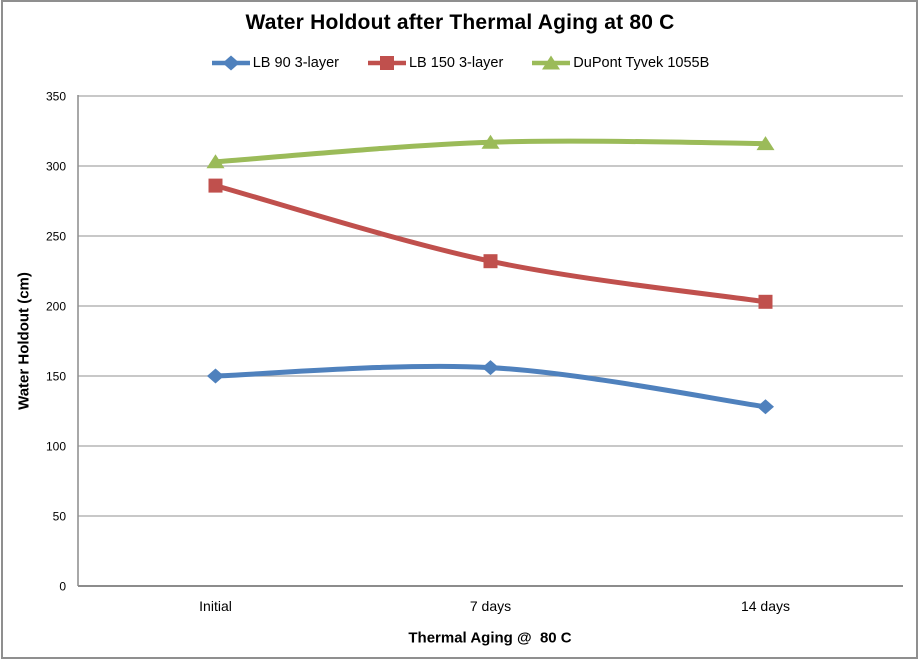  What do you see at coordinates (56, 447) in the screenshot?
I see `y-tick-label: 100` at bounding box center [56, 447].